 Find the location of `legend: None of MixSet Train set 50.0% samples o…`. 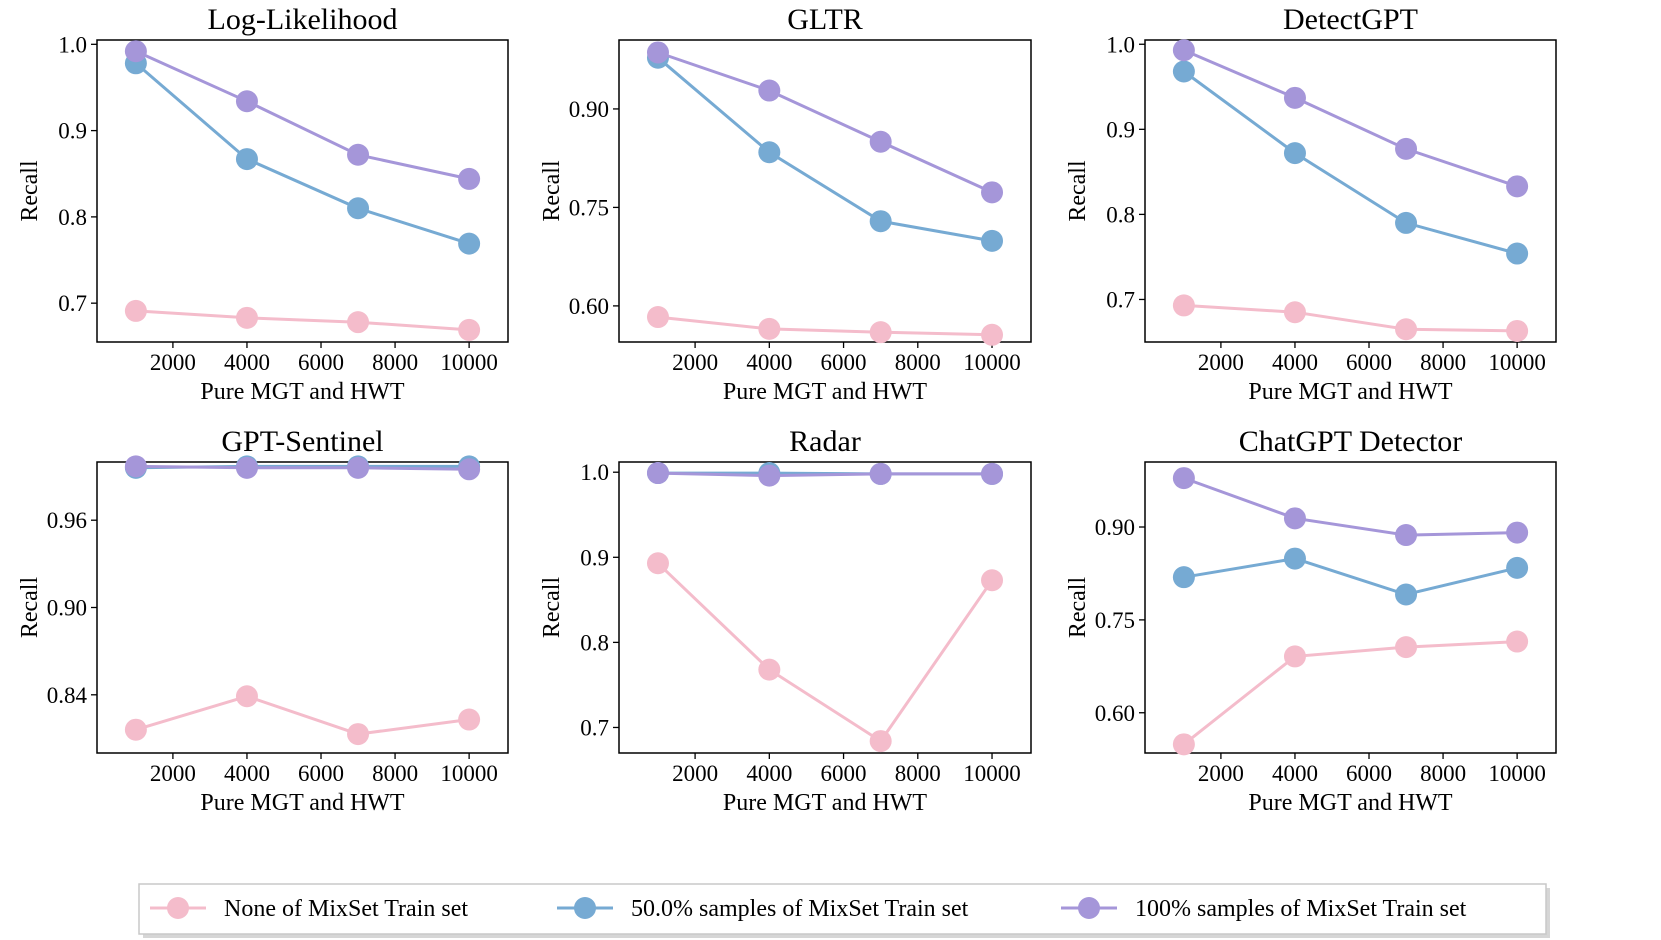

legend: None of MixSet Train set 50.0% samples o… is located at coordinates (844, 910).